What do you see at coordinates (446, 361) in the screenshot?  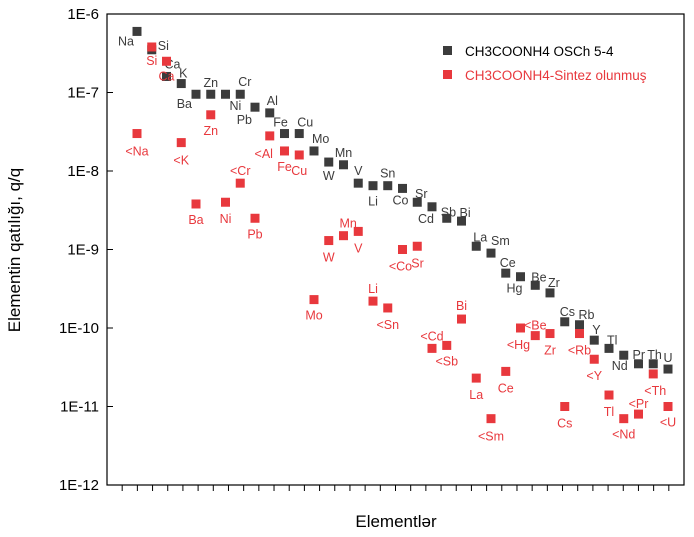 I see `sintez-label-lt-sb: <Sb` at bounding box center [446, 361].